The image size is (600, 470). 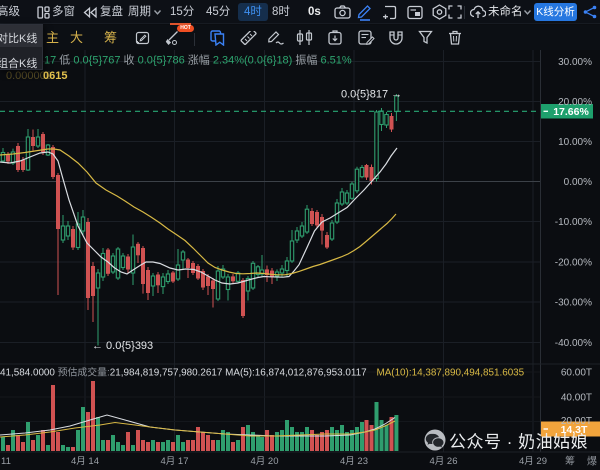 What do you see at coordinates (576, 373) in the screenshot?
I see `svg-text: 60.00T` at bounding box center [576, 373].